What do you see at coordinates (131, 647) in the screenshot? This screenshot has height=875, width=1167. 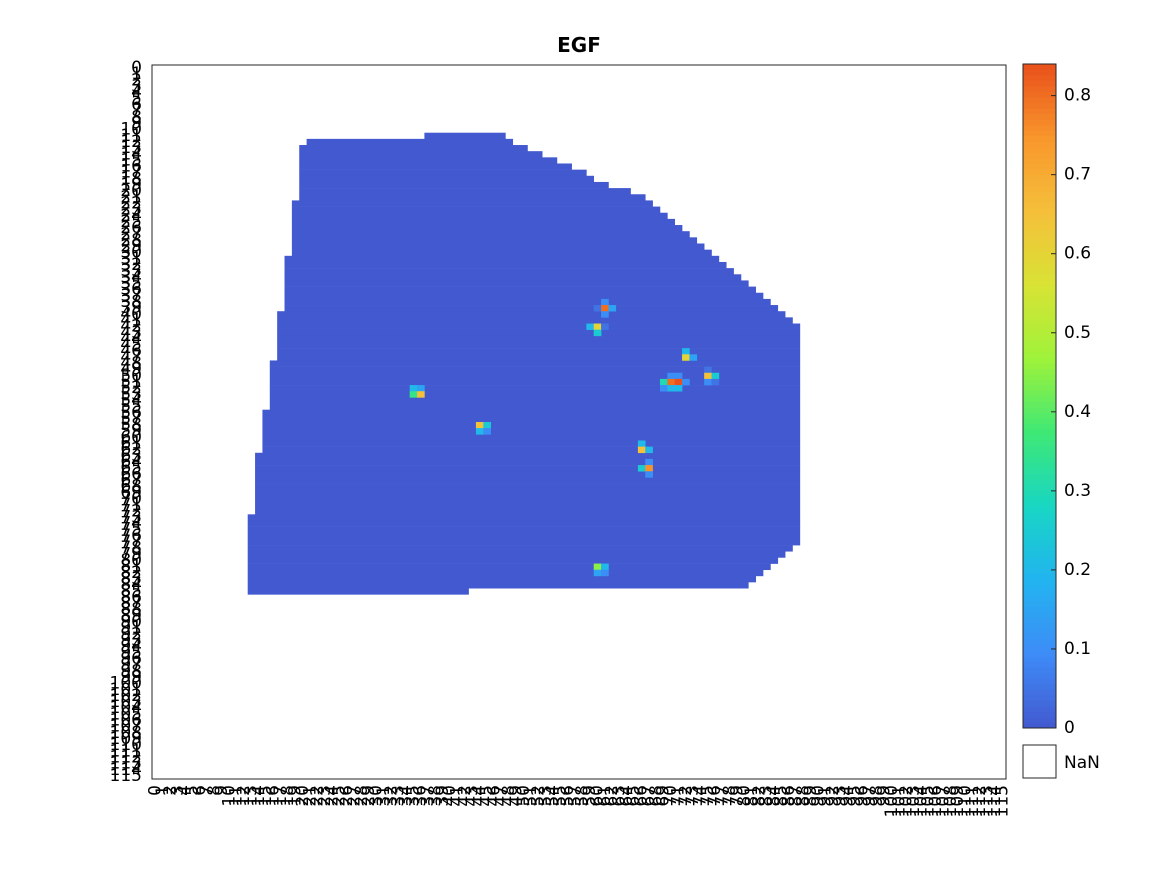 I see `y-tick-label: 94` at bounding box center [131, 647].